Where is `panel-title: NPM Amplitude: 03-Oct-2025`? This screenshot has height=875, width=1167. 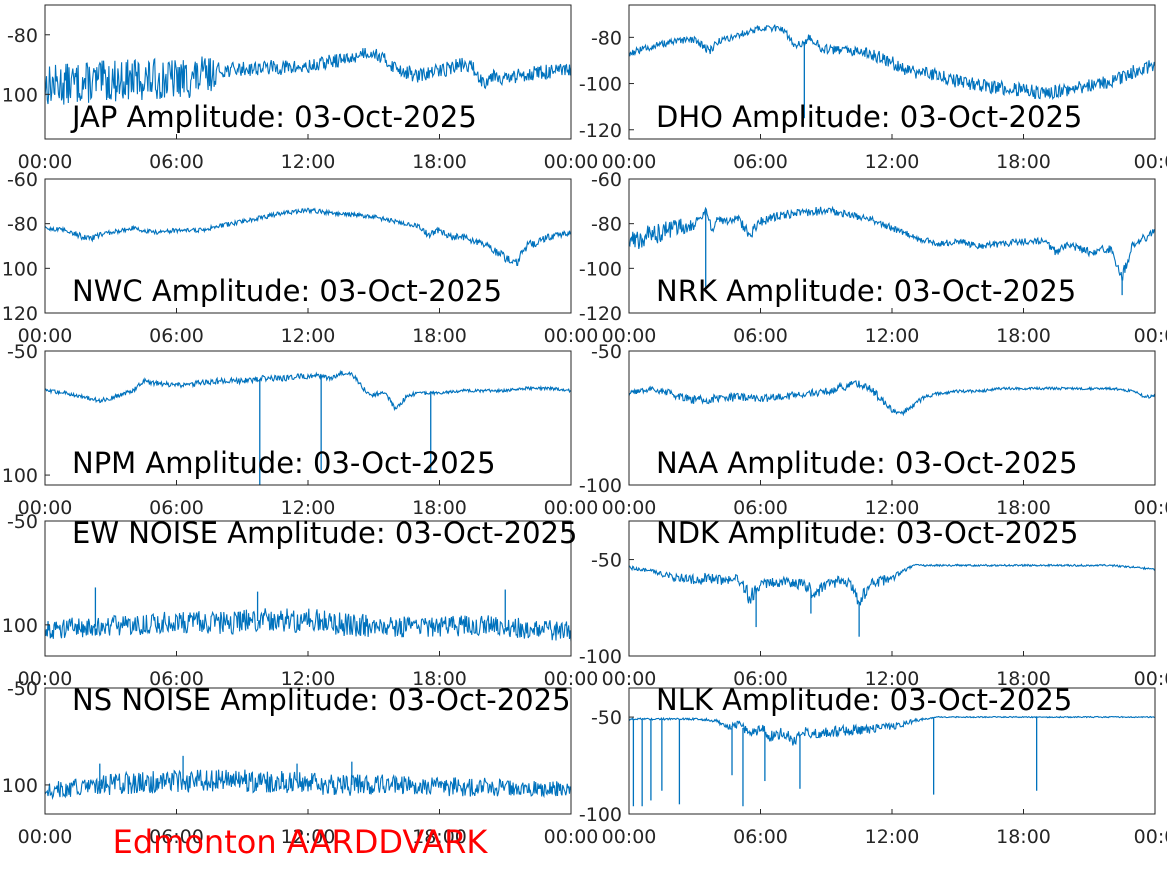 panel-title: NPM Amplitude: 03-Oct-2025 is located at coordinates (284, 463).